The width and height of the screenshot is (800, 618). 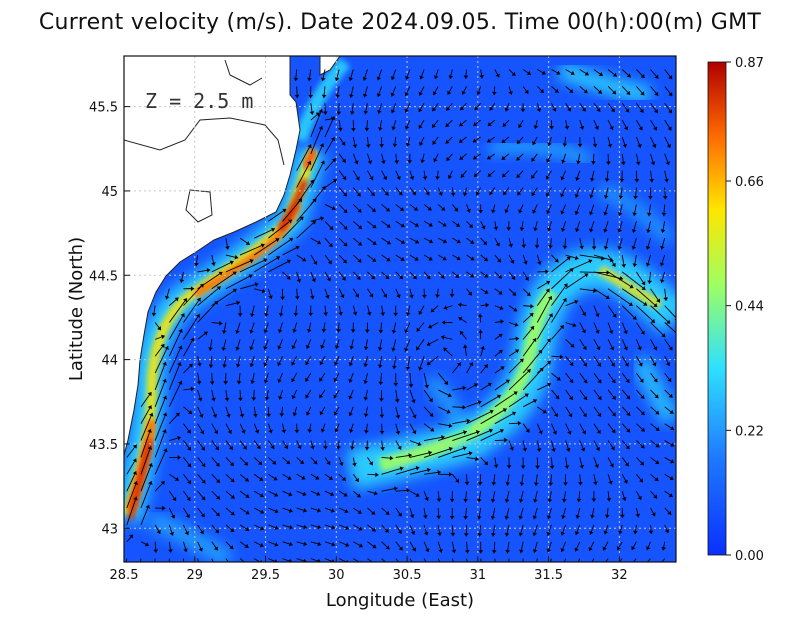 I want to click on colorbar-ticks: 0.87 0.66 0.44 0.22 0.00, so click(x=745, y=310).